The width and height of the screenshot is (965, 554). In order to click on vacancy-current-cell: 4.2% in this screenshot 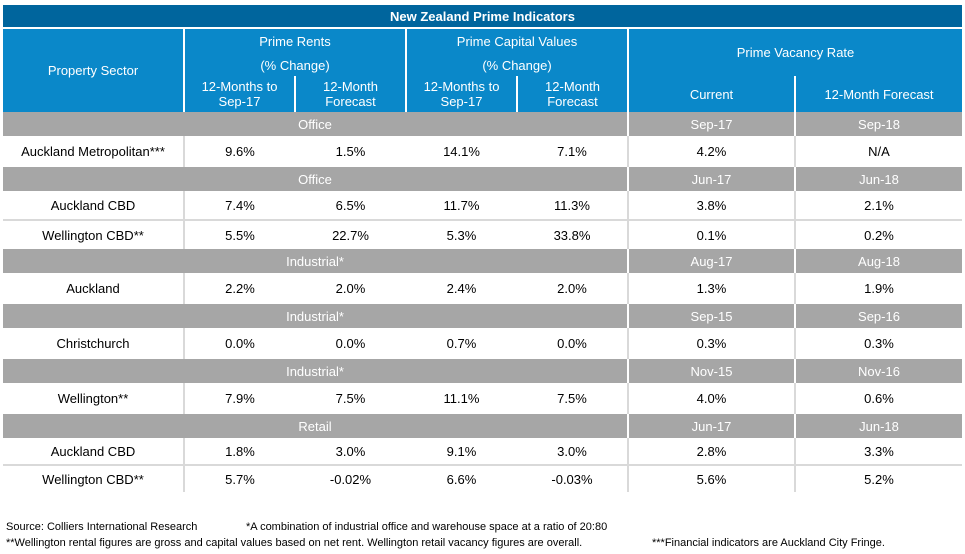, I will do `click(712, 151)`.